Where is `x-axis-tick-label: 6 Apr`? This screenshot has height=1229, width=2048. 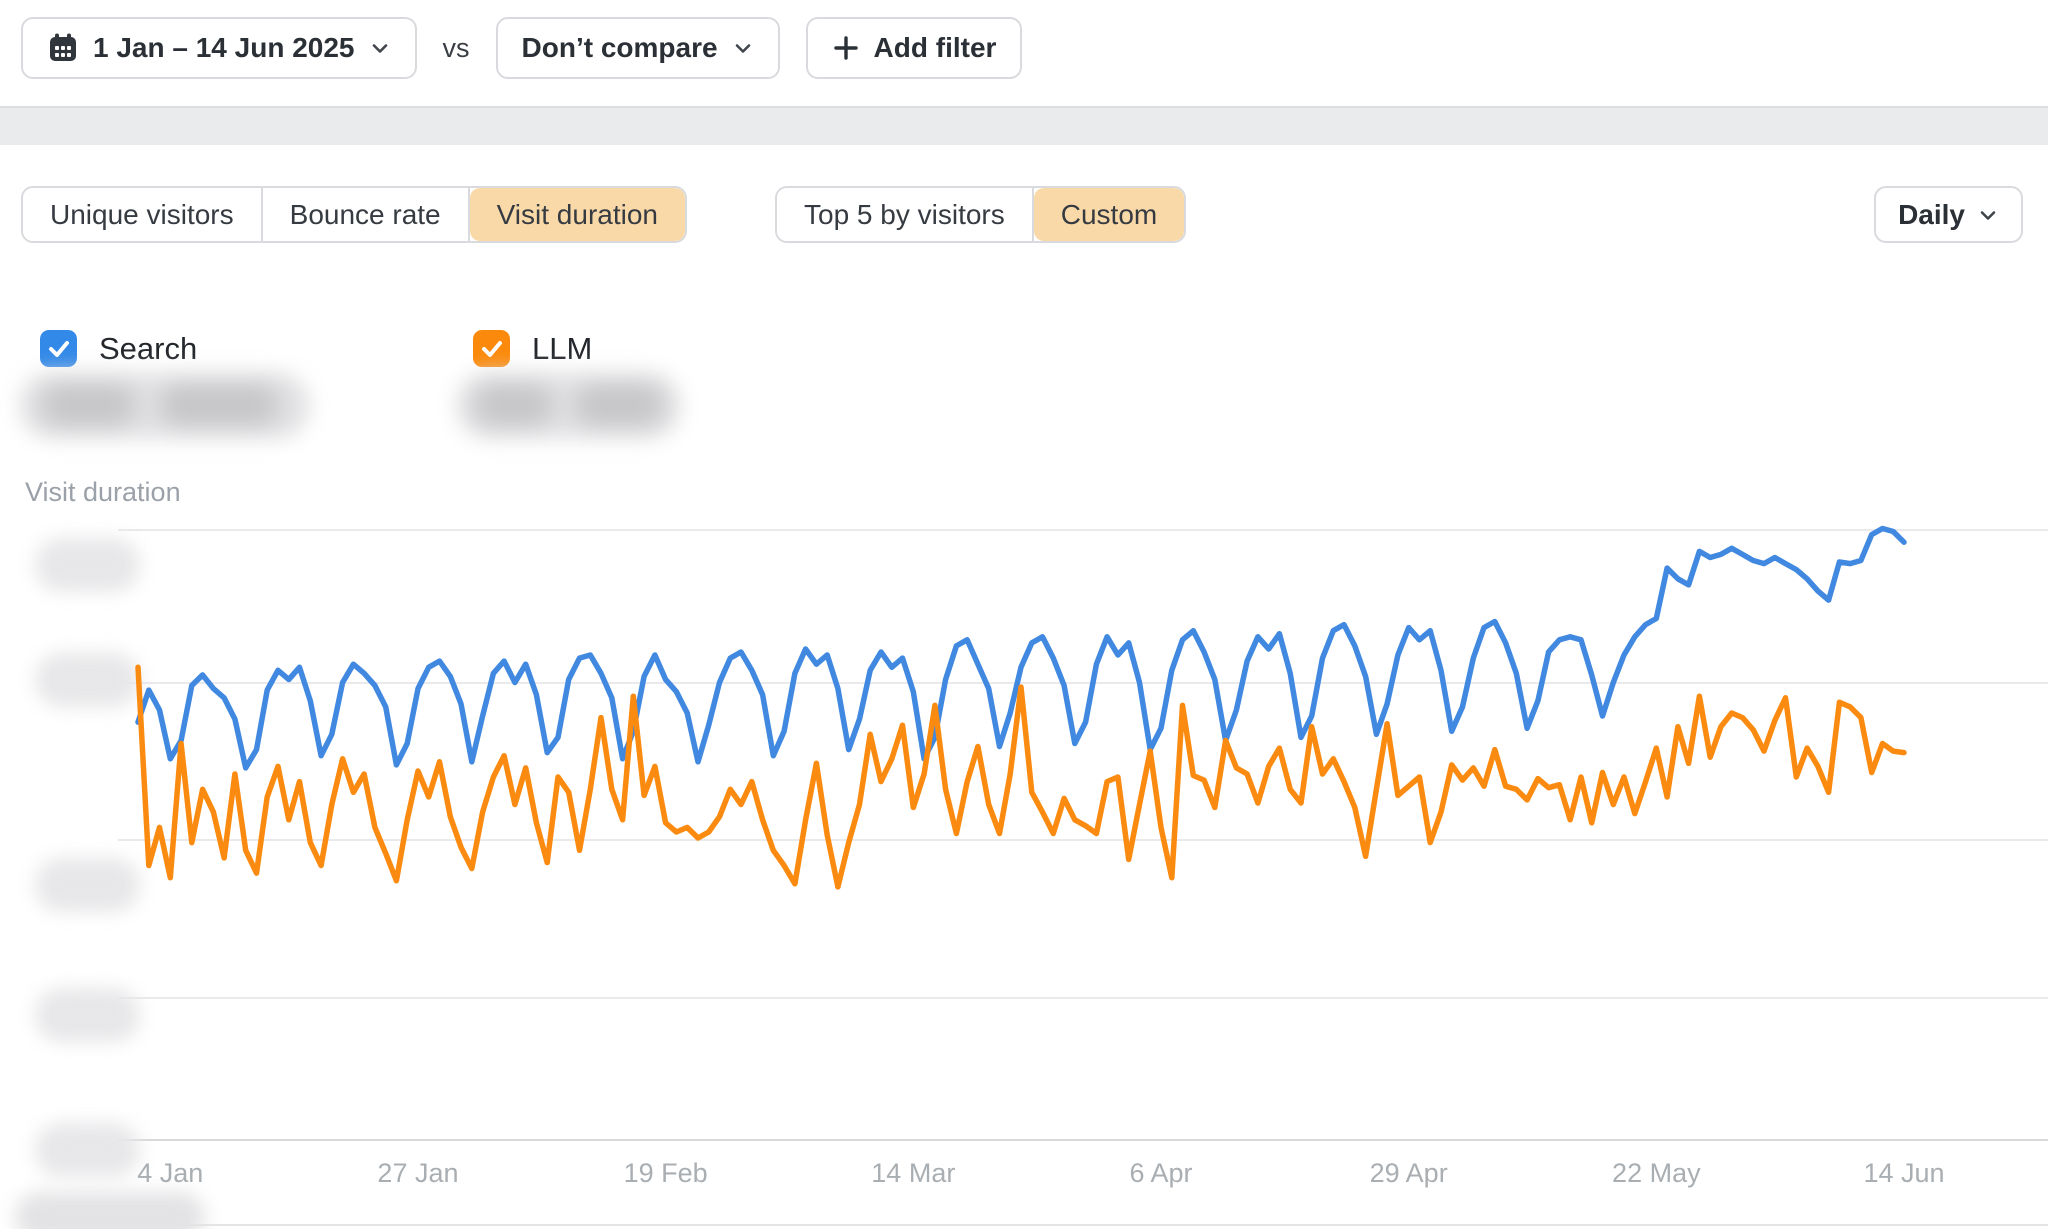 x-axis-tick-label: 6 Apr is located at coordinates (1161, 1173).